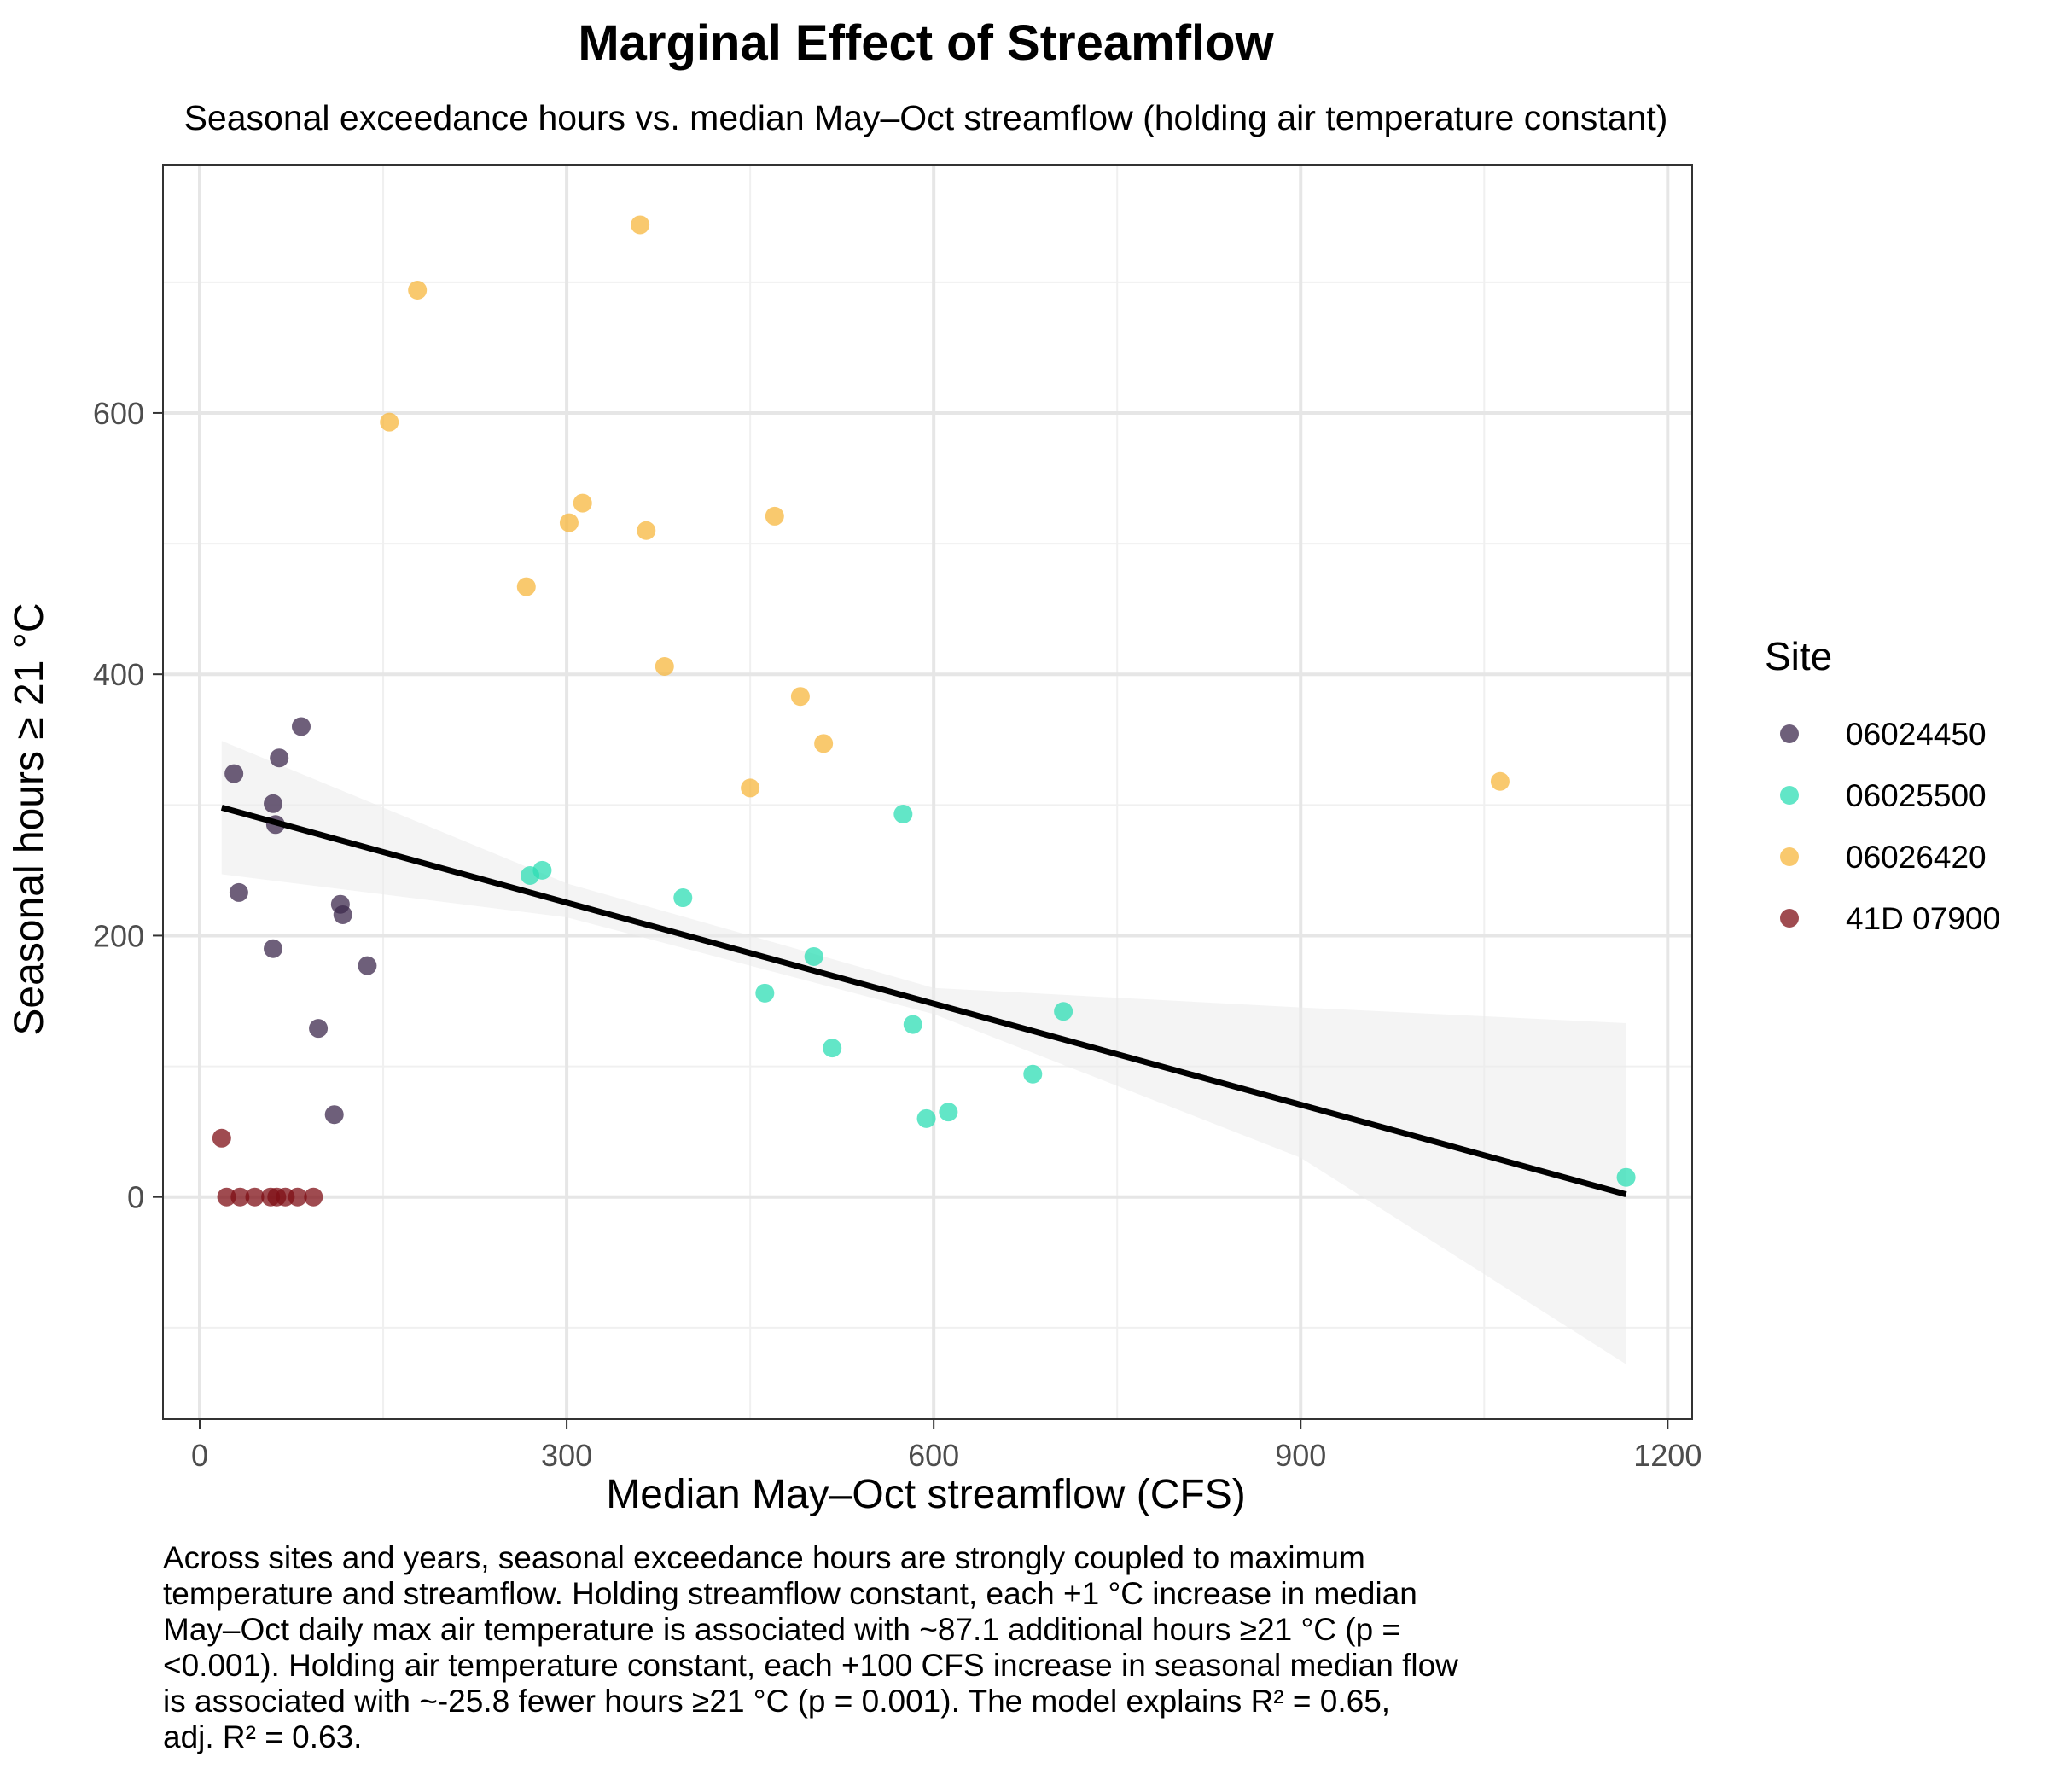  Describe the element at coordinates (1923, 919) in the screenshot. I see `legend-label: 41D 07900` at that location.